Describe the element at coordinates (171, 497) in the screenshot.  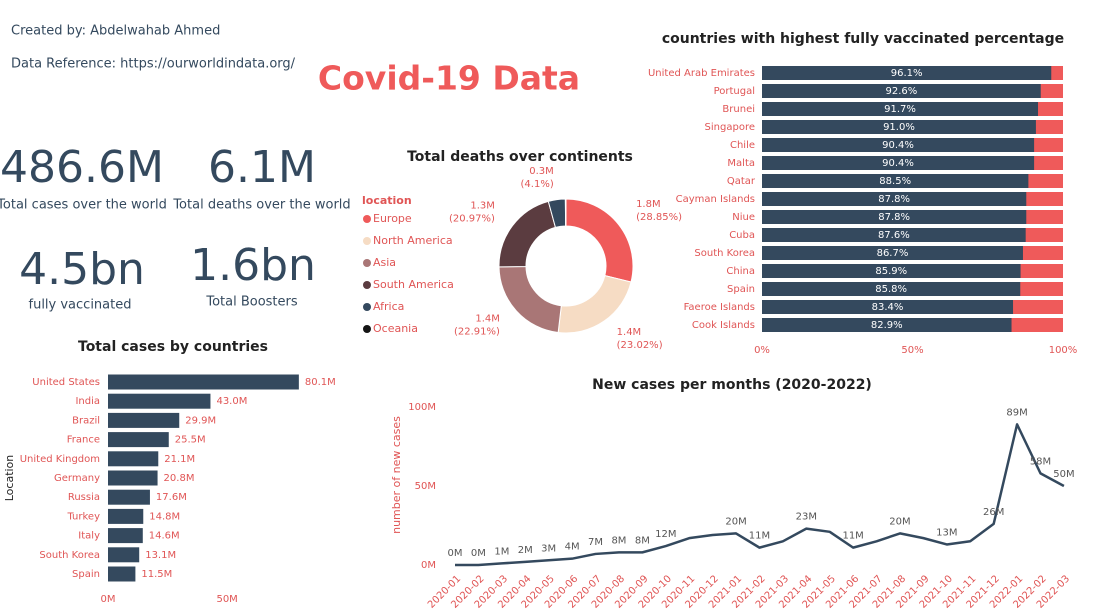
I see `value-label: 17.6M` at that location.